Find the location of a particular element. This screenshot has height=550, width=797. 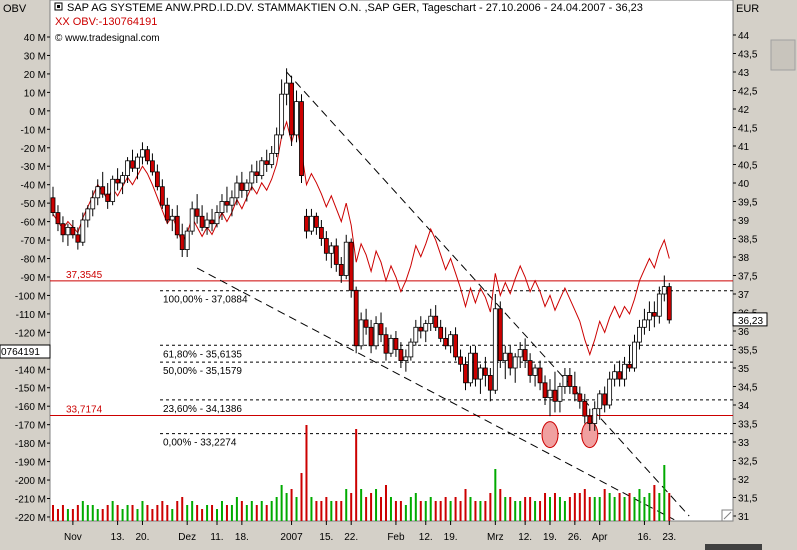

date-tick-label: 19. is located at coordinates (451, 537).